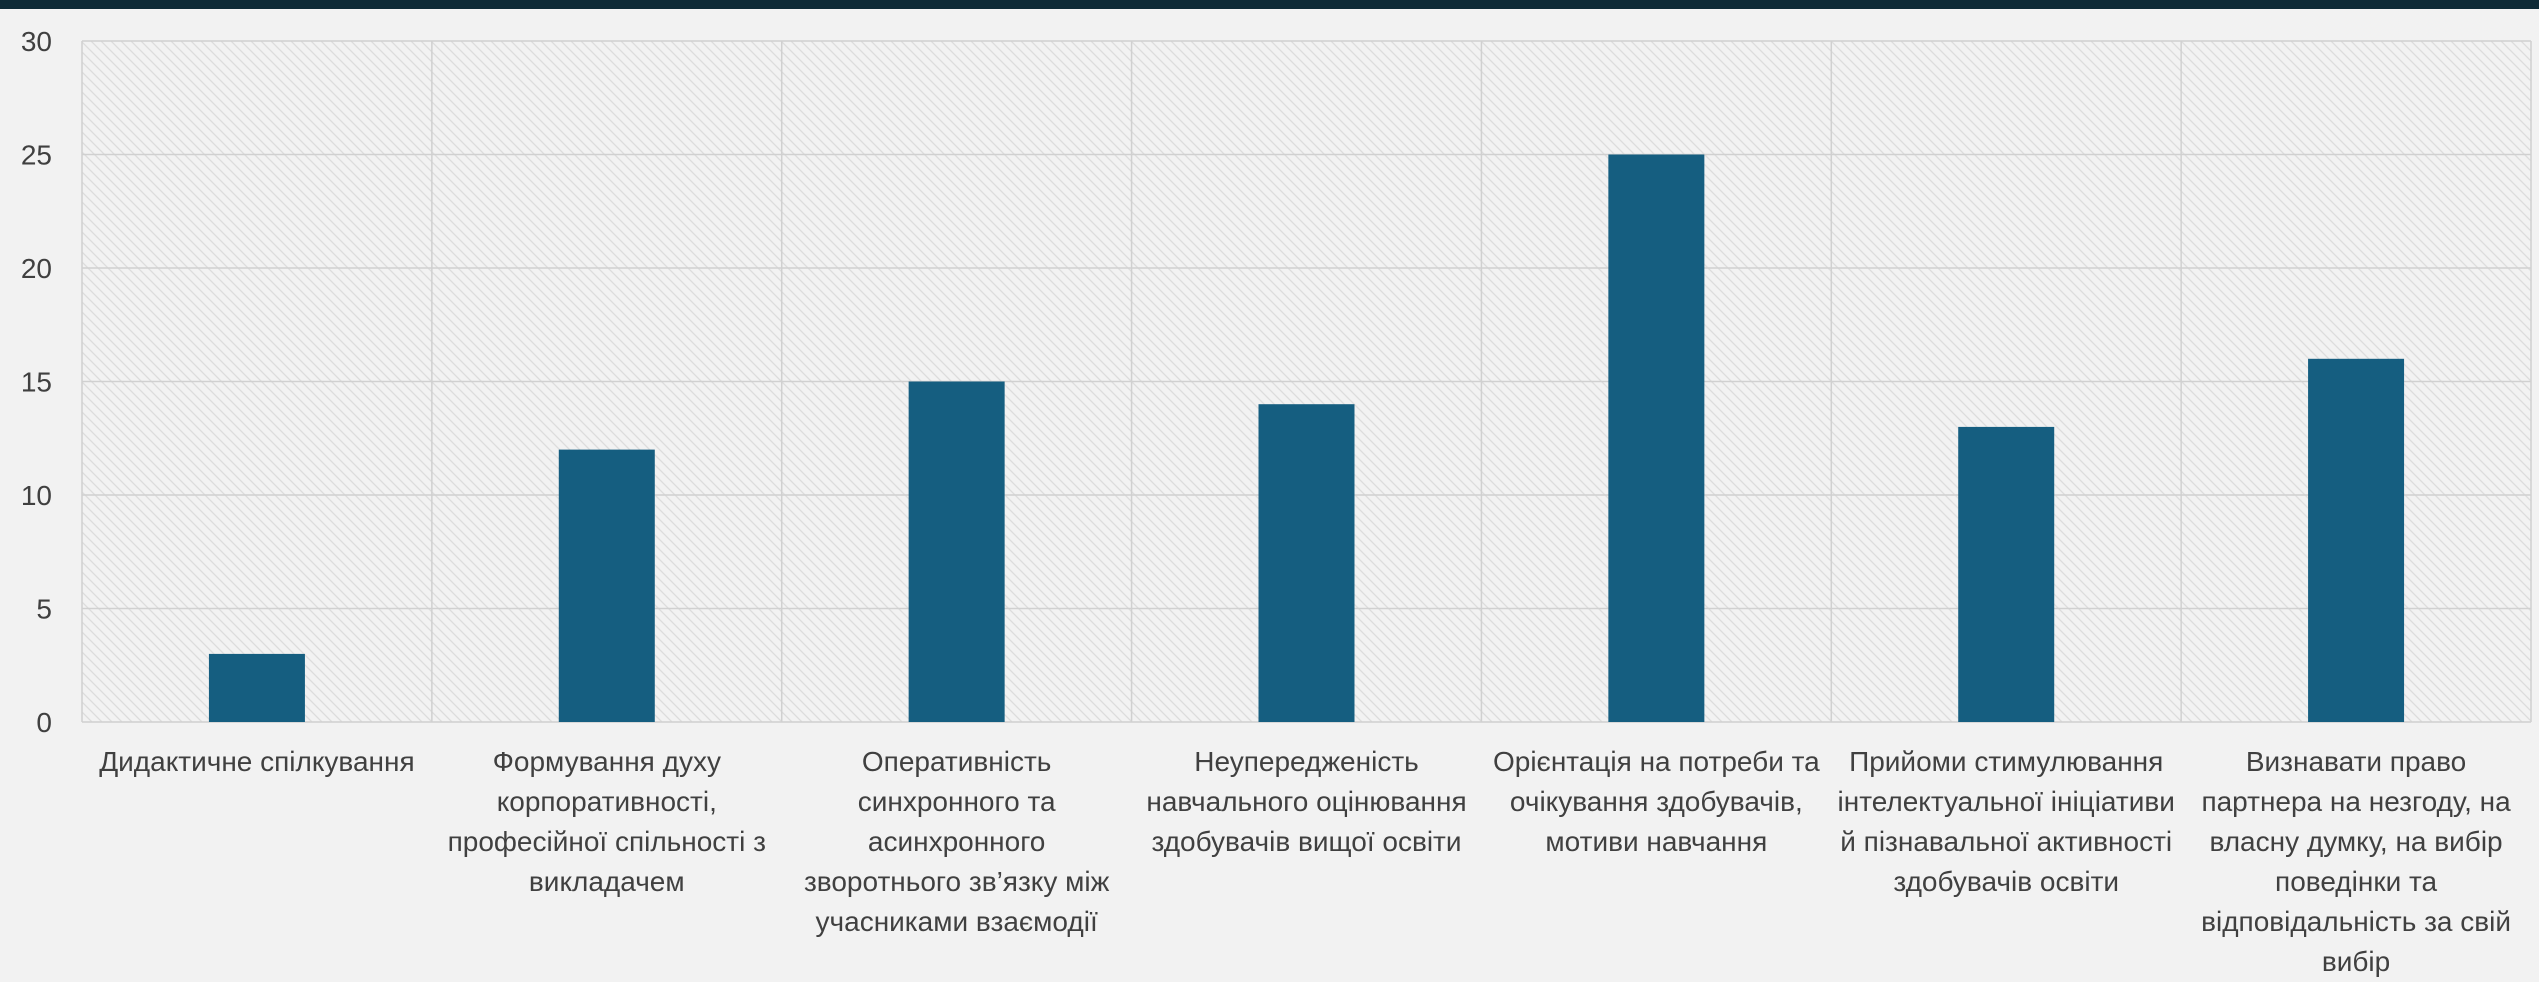  Describe the element at coordinates (36, 41) in the screenshot. I see `y-tick-label-6: 30` at that location.